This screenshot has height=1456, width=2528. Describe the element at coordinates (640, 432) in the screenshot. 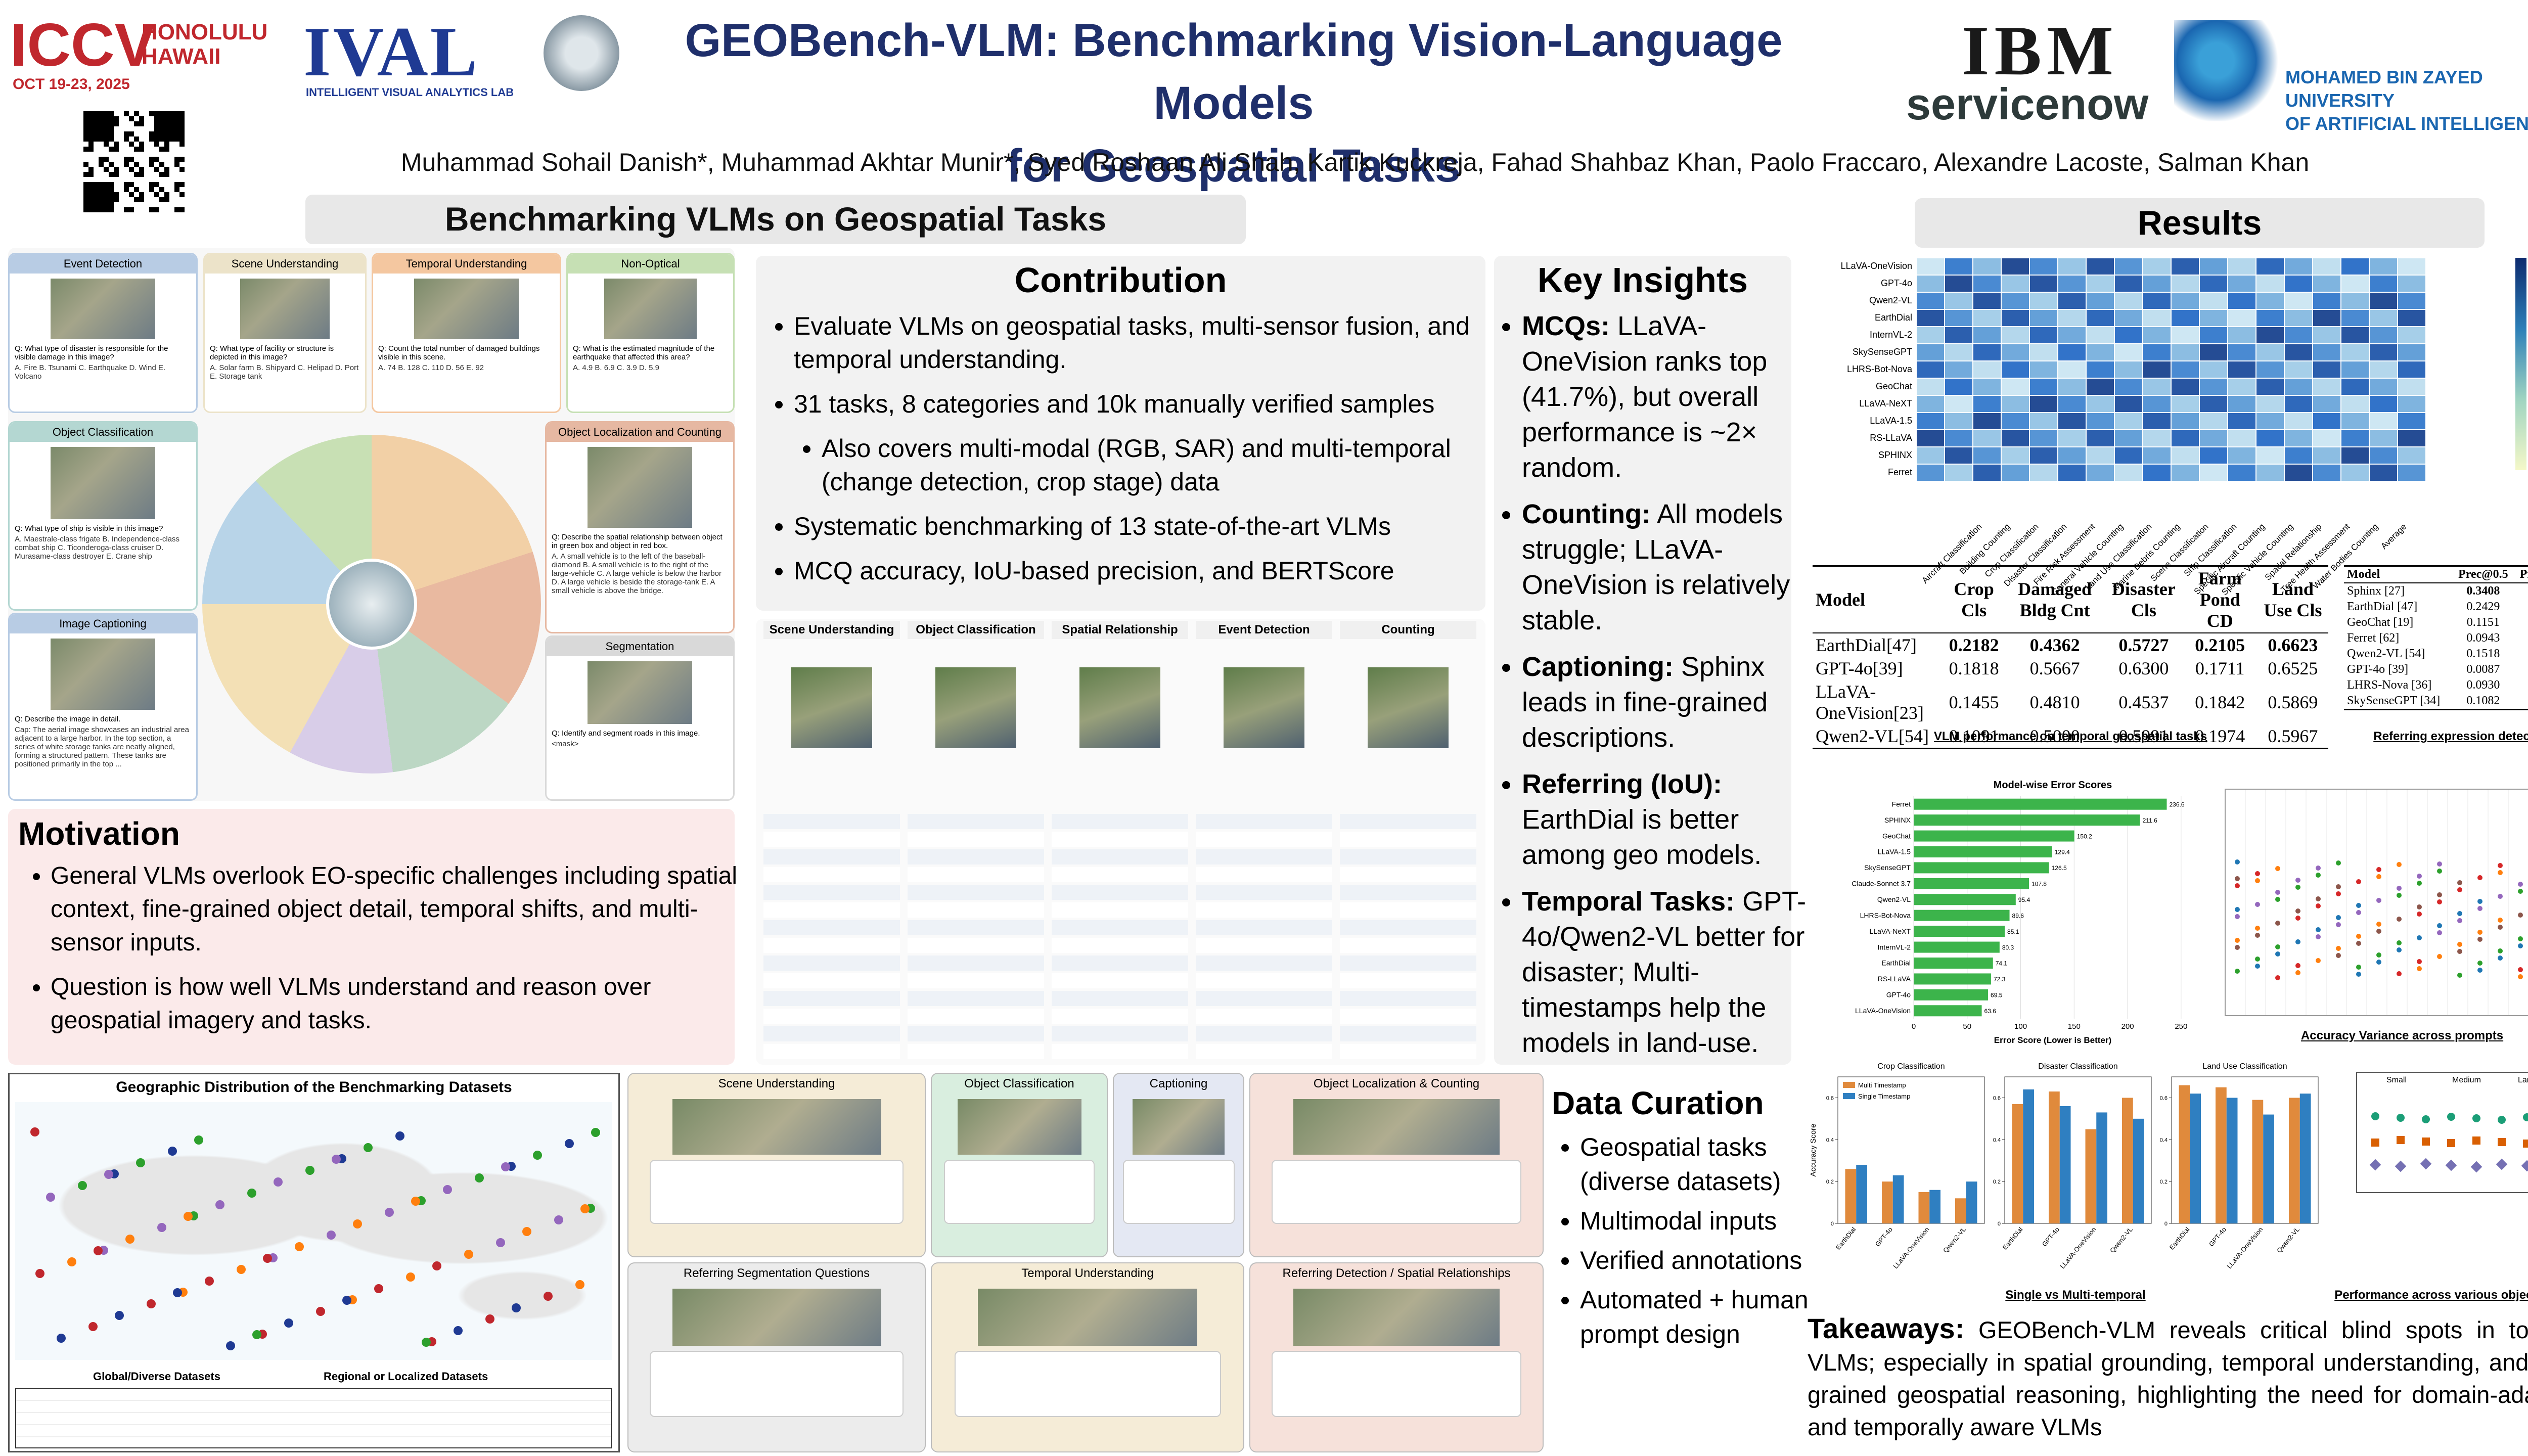

I see `tile-title: Object Localization and Counting` at that location.